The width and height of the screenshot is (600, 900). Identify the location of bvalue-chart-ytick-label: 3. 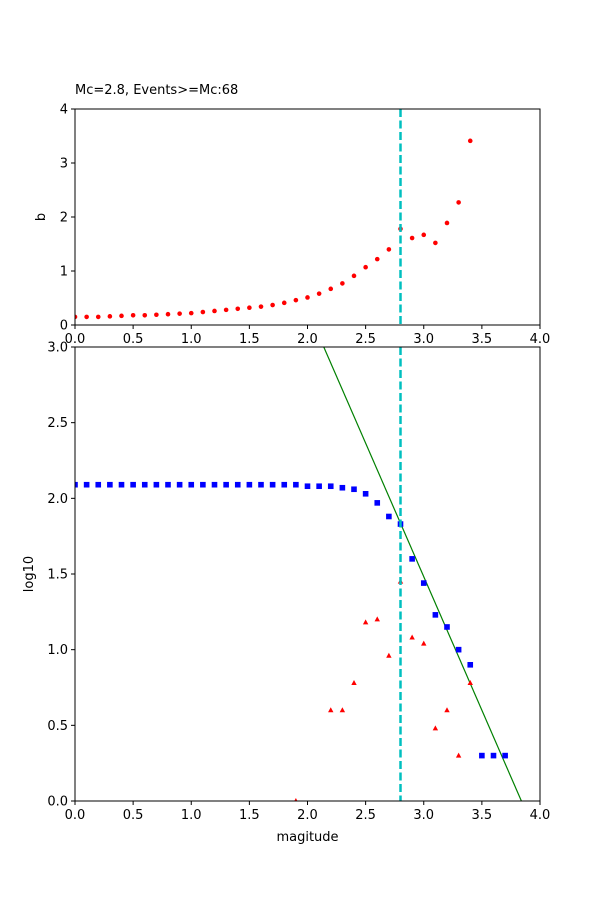
(64, 164).